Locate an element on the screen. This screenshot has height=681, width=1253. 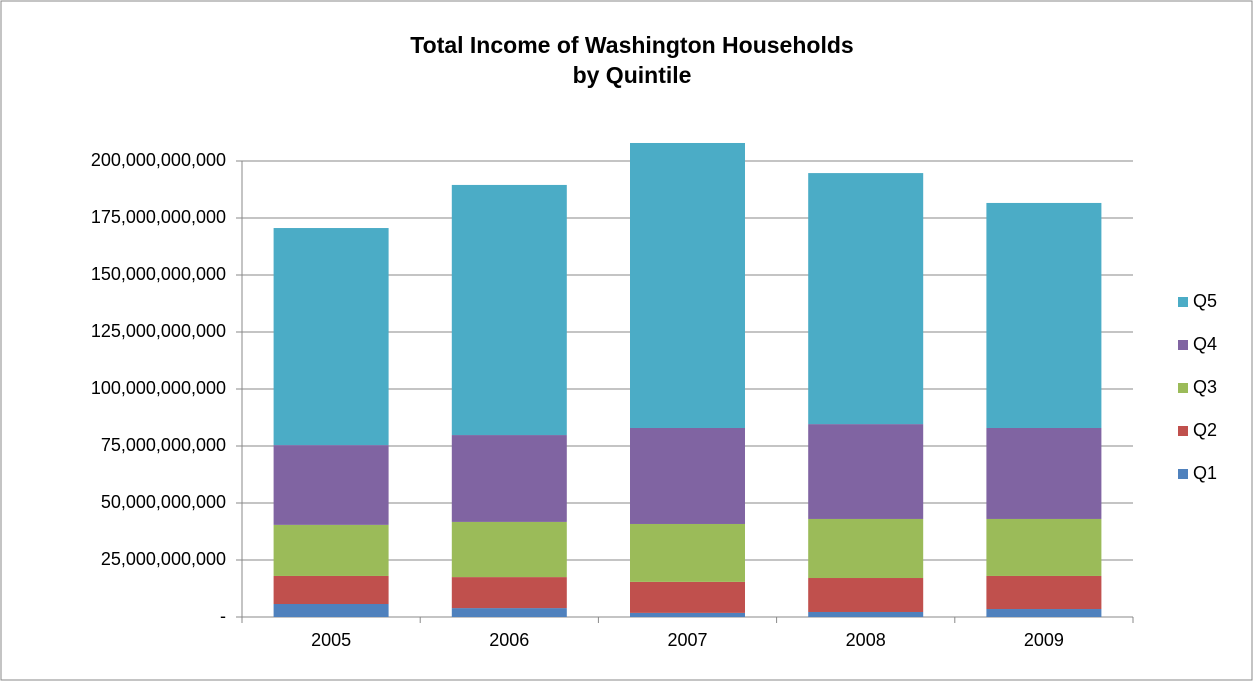
legend-label: Q3 is located at coordinates (1205, 387).